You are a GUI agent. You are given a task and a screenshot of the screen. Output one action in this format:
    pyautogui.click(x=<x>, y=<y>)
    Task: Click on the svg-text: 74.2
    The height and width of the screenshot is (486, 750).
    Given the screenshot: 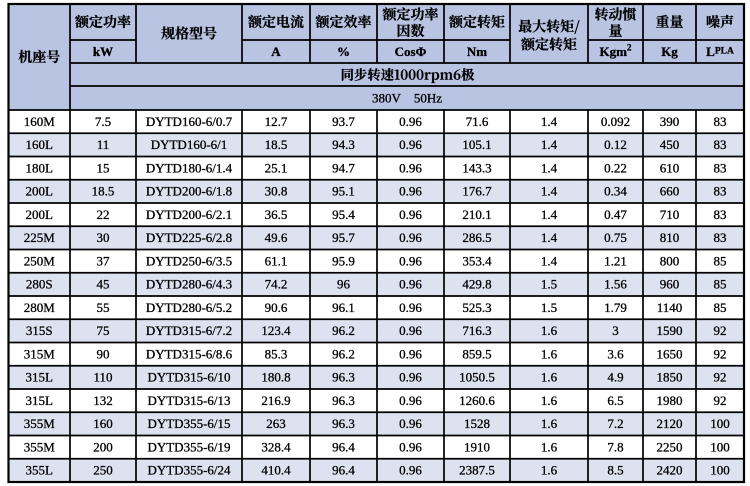 What is the action you would take?
    pyautogui.click(x=276, y=284)
    